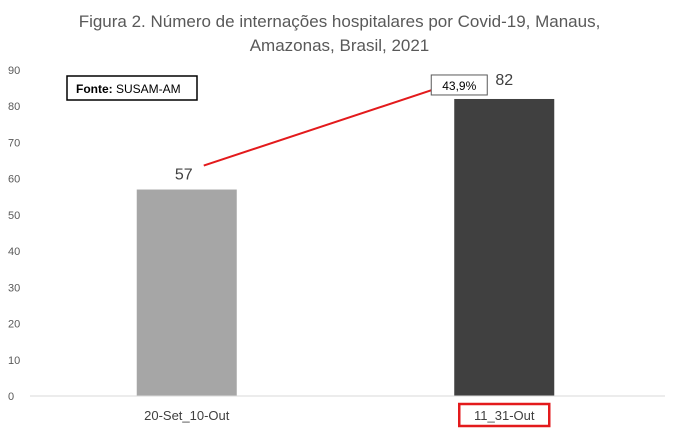  I want to click on bar-11_31-Out, so click(504, 247).